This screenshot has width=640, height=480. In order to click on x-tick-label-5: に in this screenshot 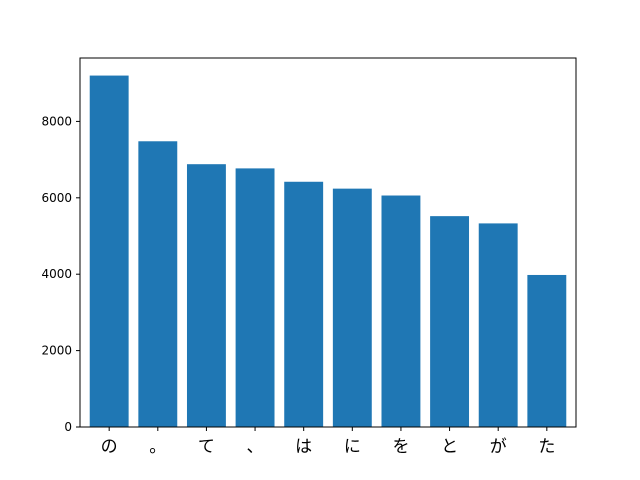, I will do `click(352, 447)`.